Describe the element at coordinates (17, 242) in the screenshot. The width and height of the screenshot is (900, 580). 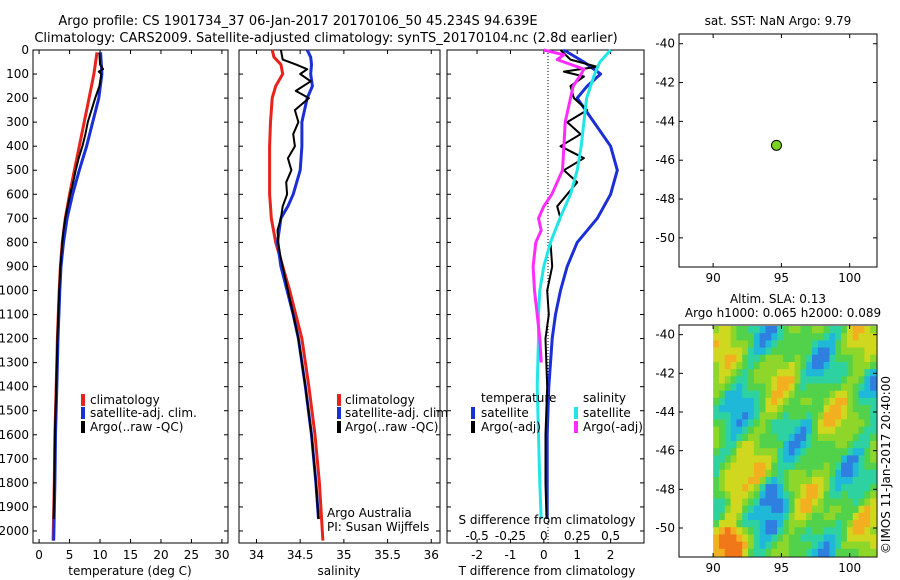
I see `depth-tick-label: 800` at that location.